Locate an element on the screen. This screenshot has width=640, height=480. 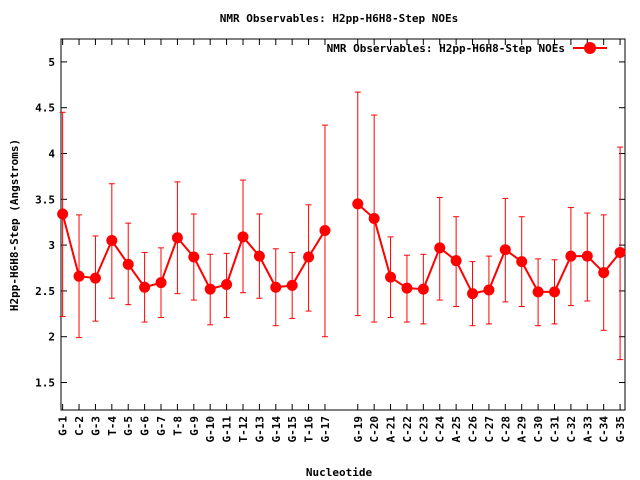
y-tick-label: 2.5 is located at coordinates (45, 291).